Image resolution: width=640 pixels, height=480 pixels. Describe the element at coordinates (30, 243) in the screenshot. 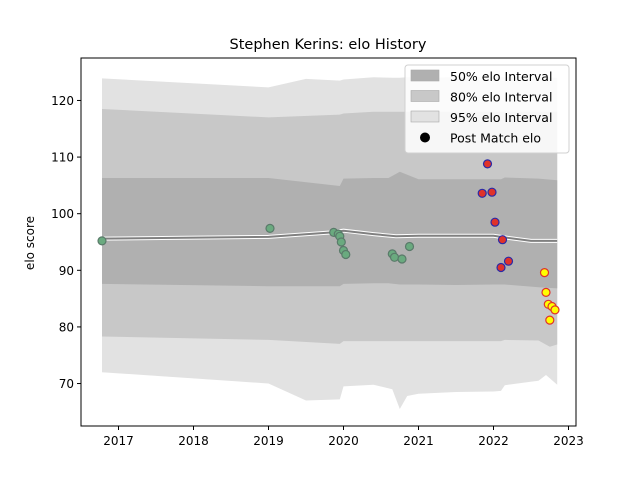

I see `y-axis-label: elo score` at that location.